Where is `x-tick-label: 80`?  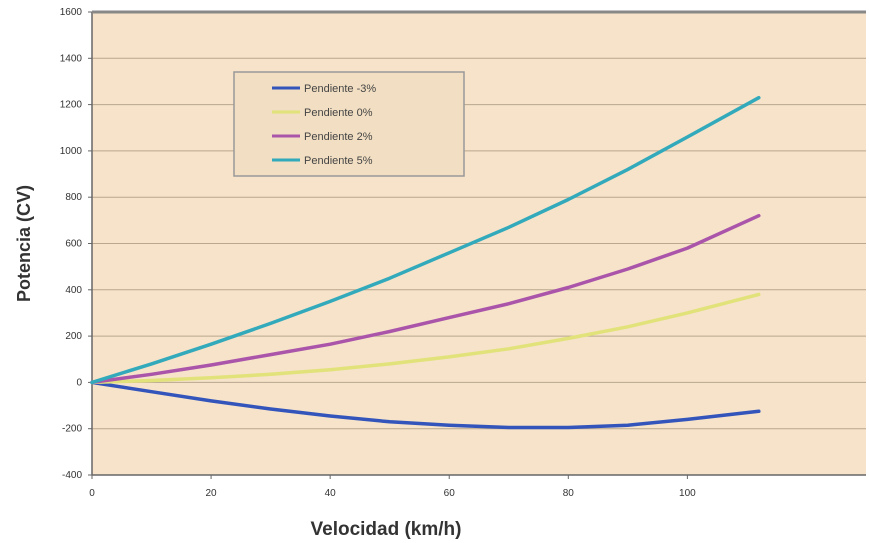
x-tick-label: 80 is located at coordinates (569, 493).